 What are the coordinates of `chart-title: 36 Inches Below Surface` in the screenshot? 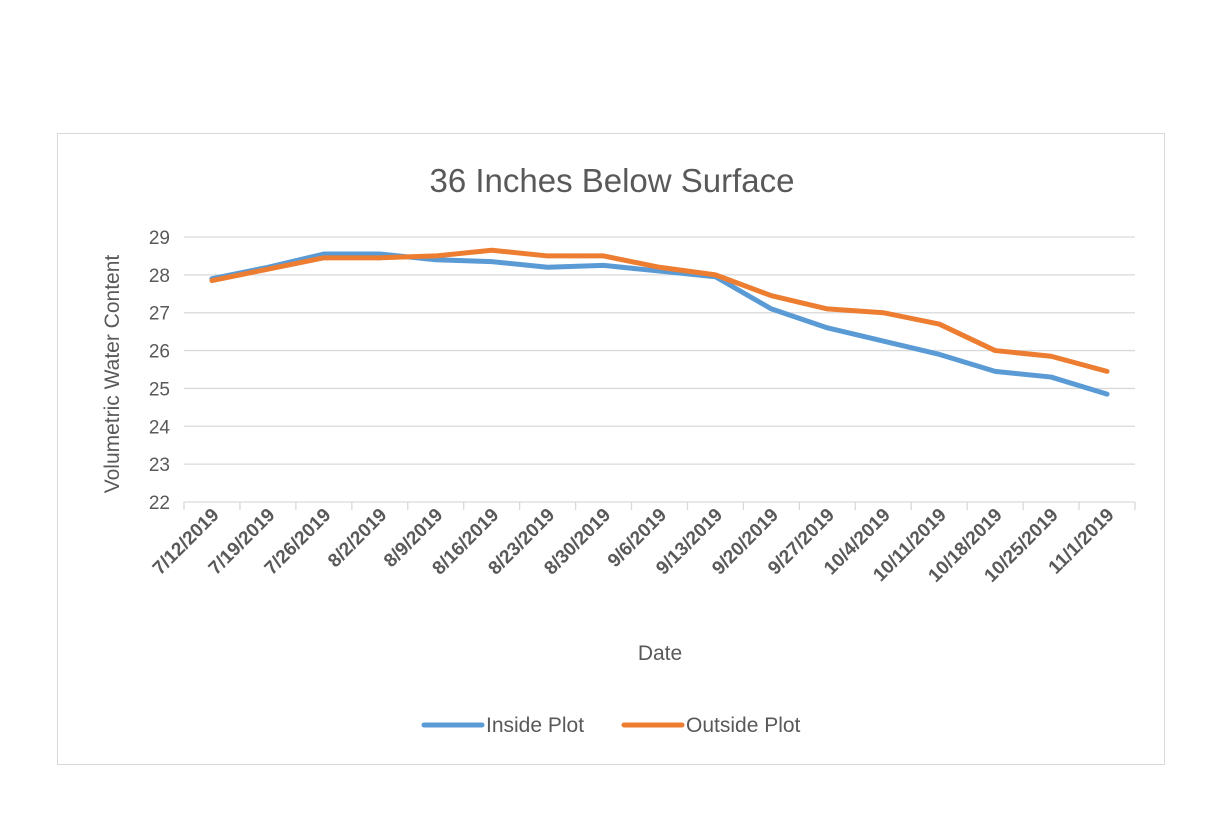 It's located at (611, 180).